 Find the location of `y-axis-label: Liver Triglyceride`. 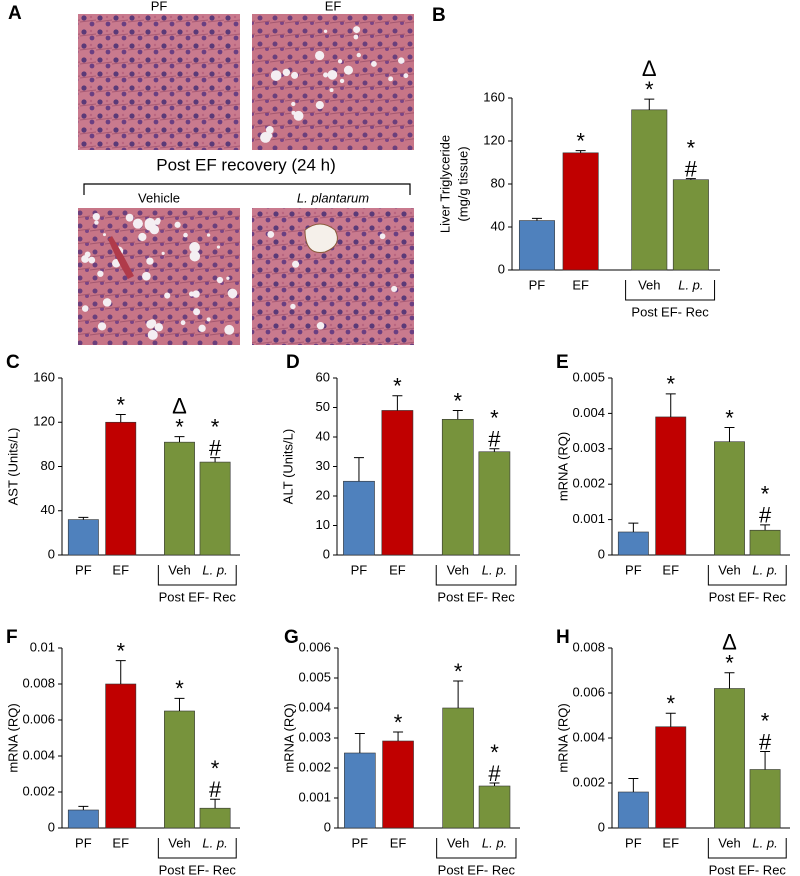

y-axis-label: Liver Triglyceride is located at coordinates (444, 184).